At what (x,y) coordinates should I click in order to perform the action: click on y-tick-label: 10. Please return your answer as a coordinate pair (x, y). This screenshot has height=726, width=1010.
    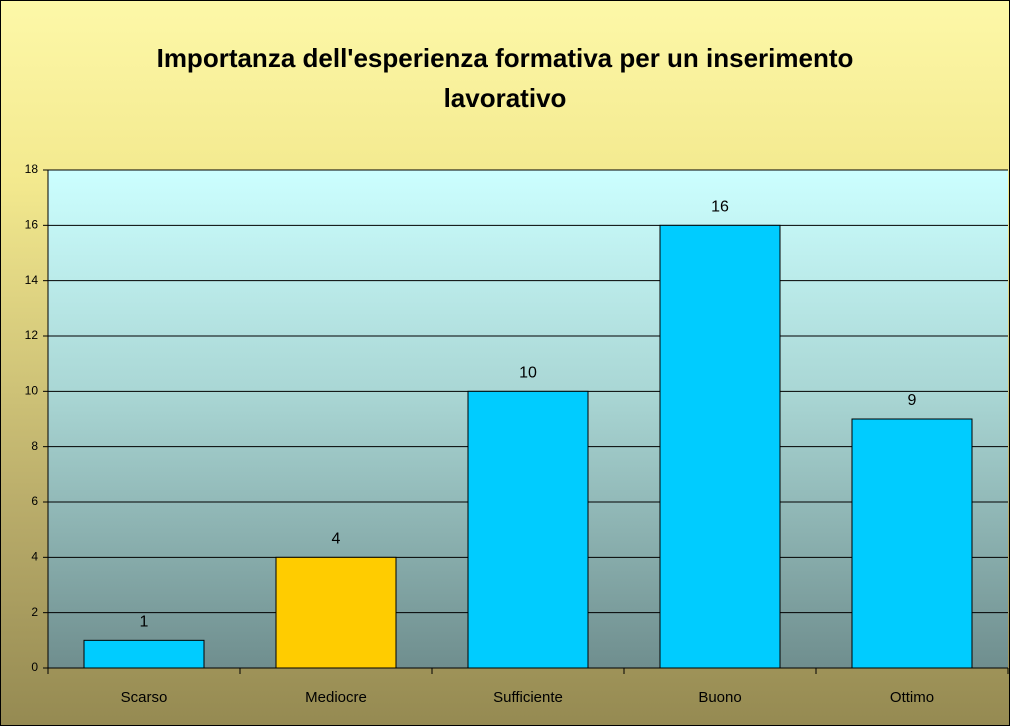
    Looking at the image, I should click on (32, 391).